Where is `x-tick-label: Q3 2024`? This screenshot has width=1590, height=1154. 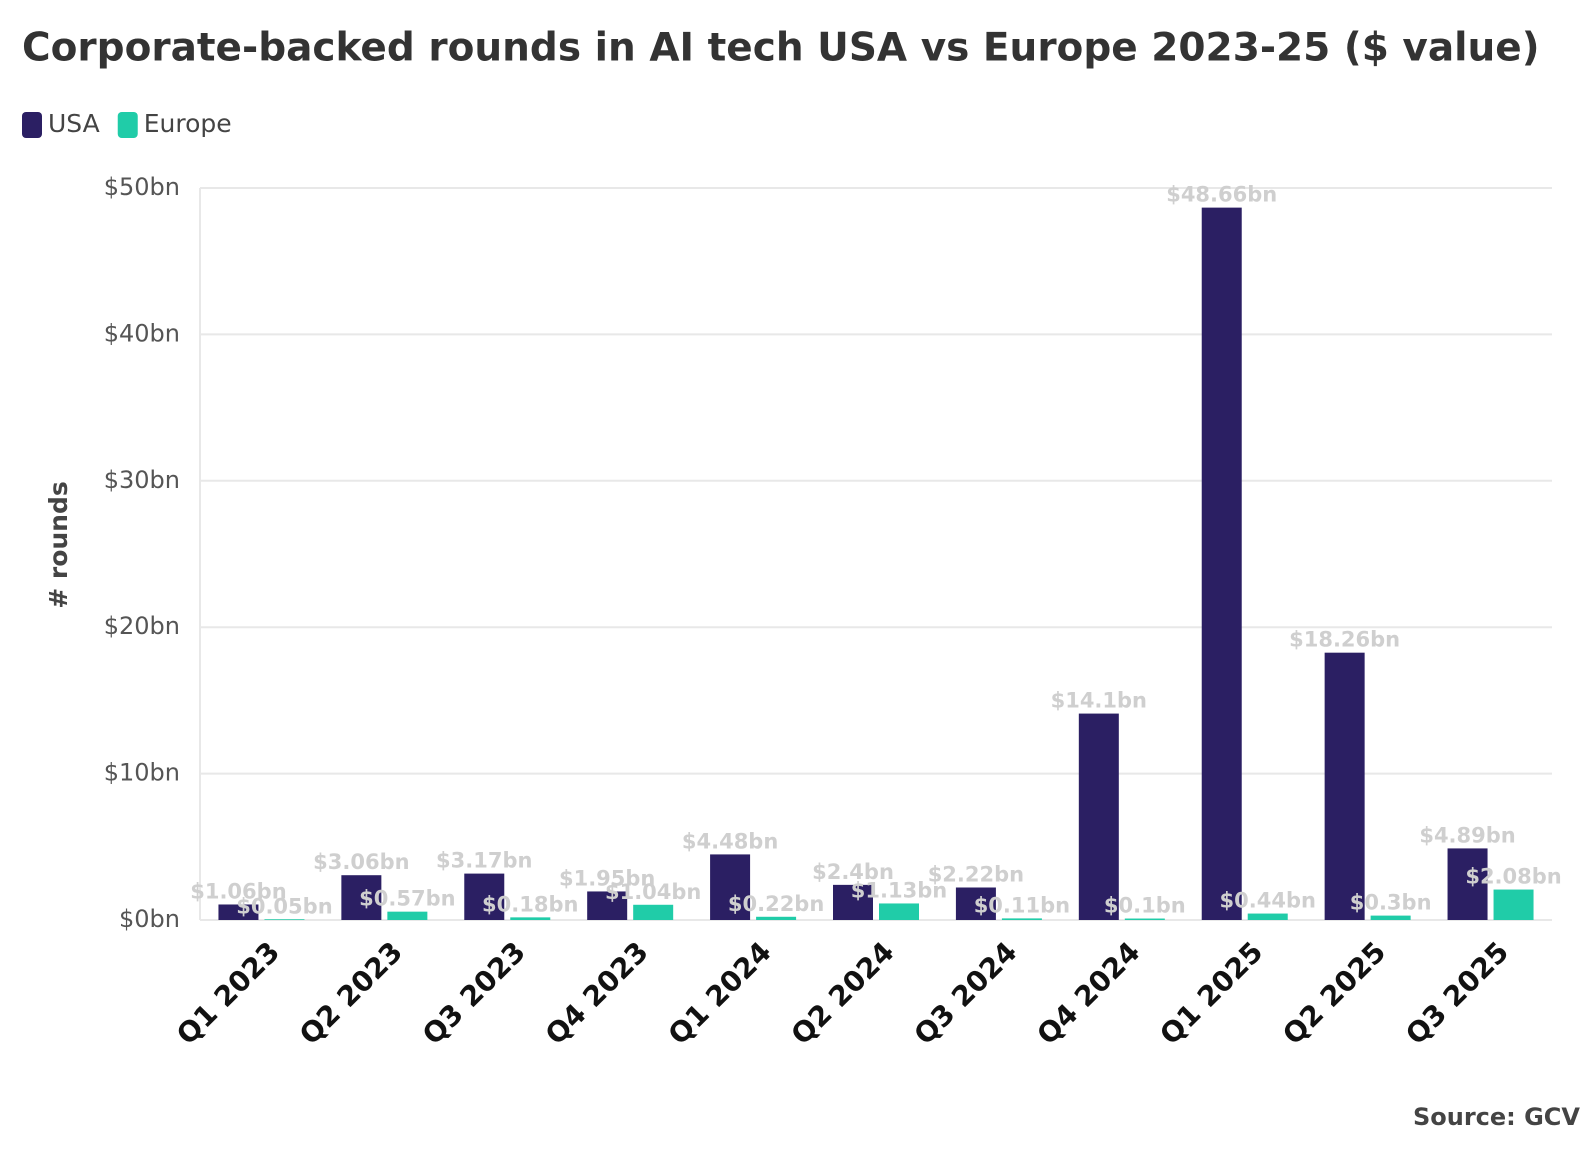
x-tick-label: Q3 2024 is located at coordinates (966, 993).